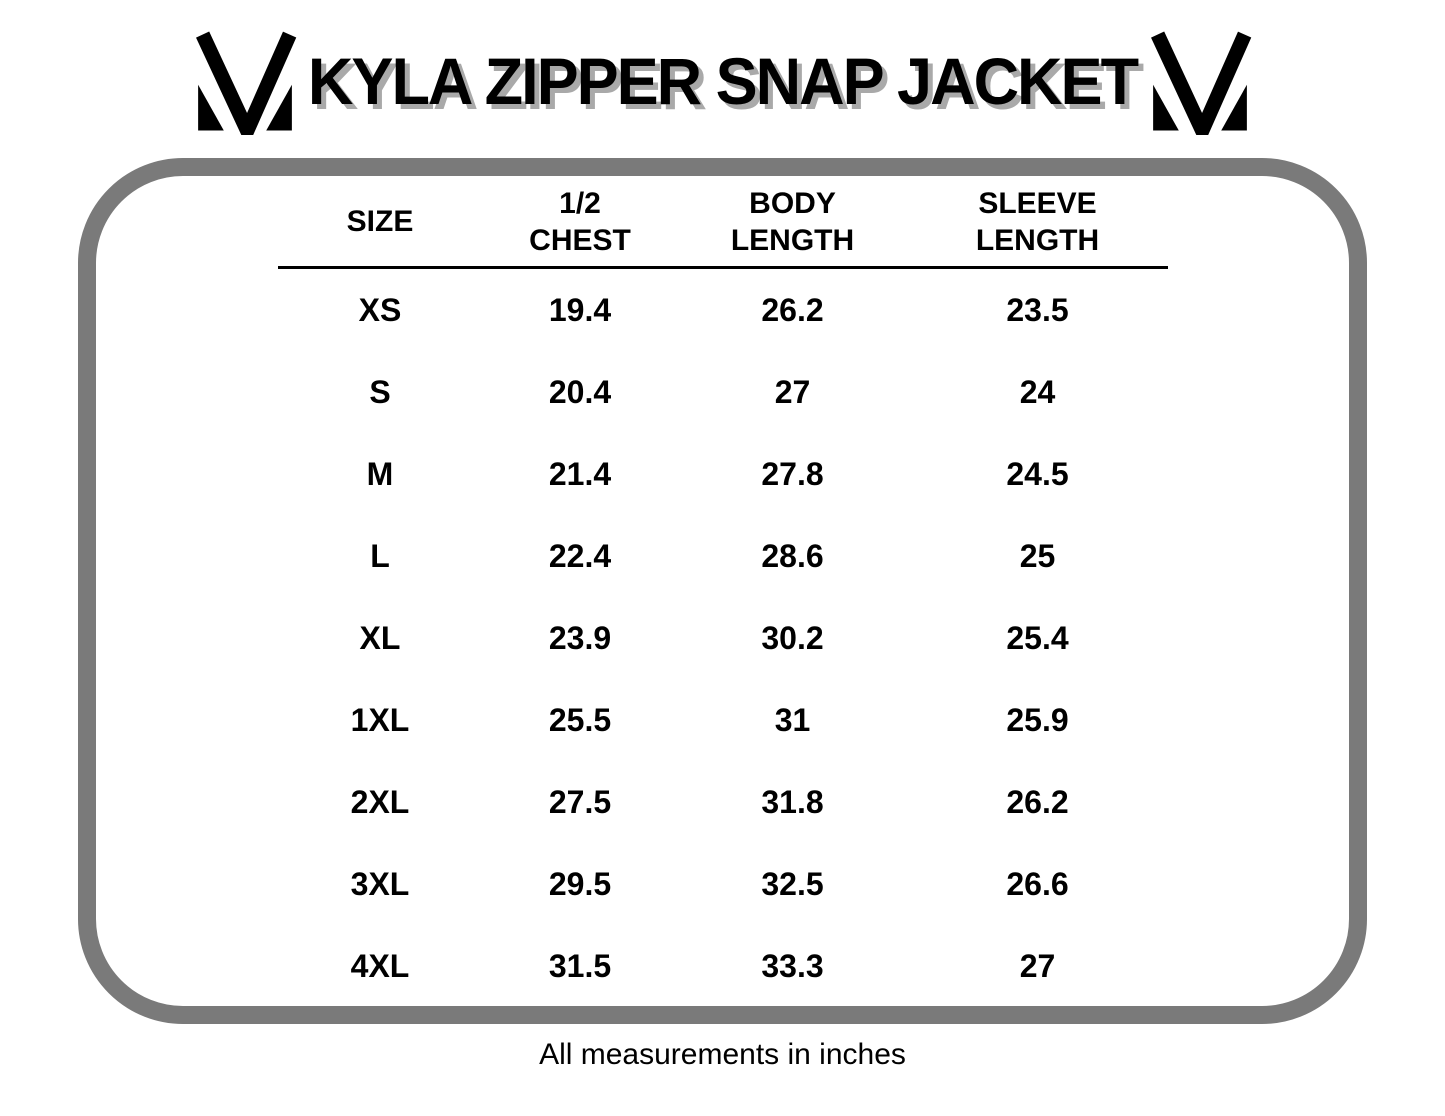  I want to click on size-cell: XL, so click(380, 637).